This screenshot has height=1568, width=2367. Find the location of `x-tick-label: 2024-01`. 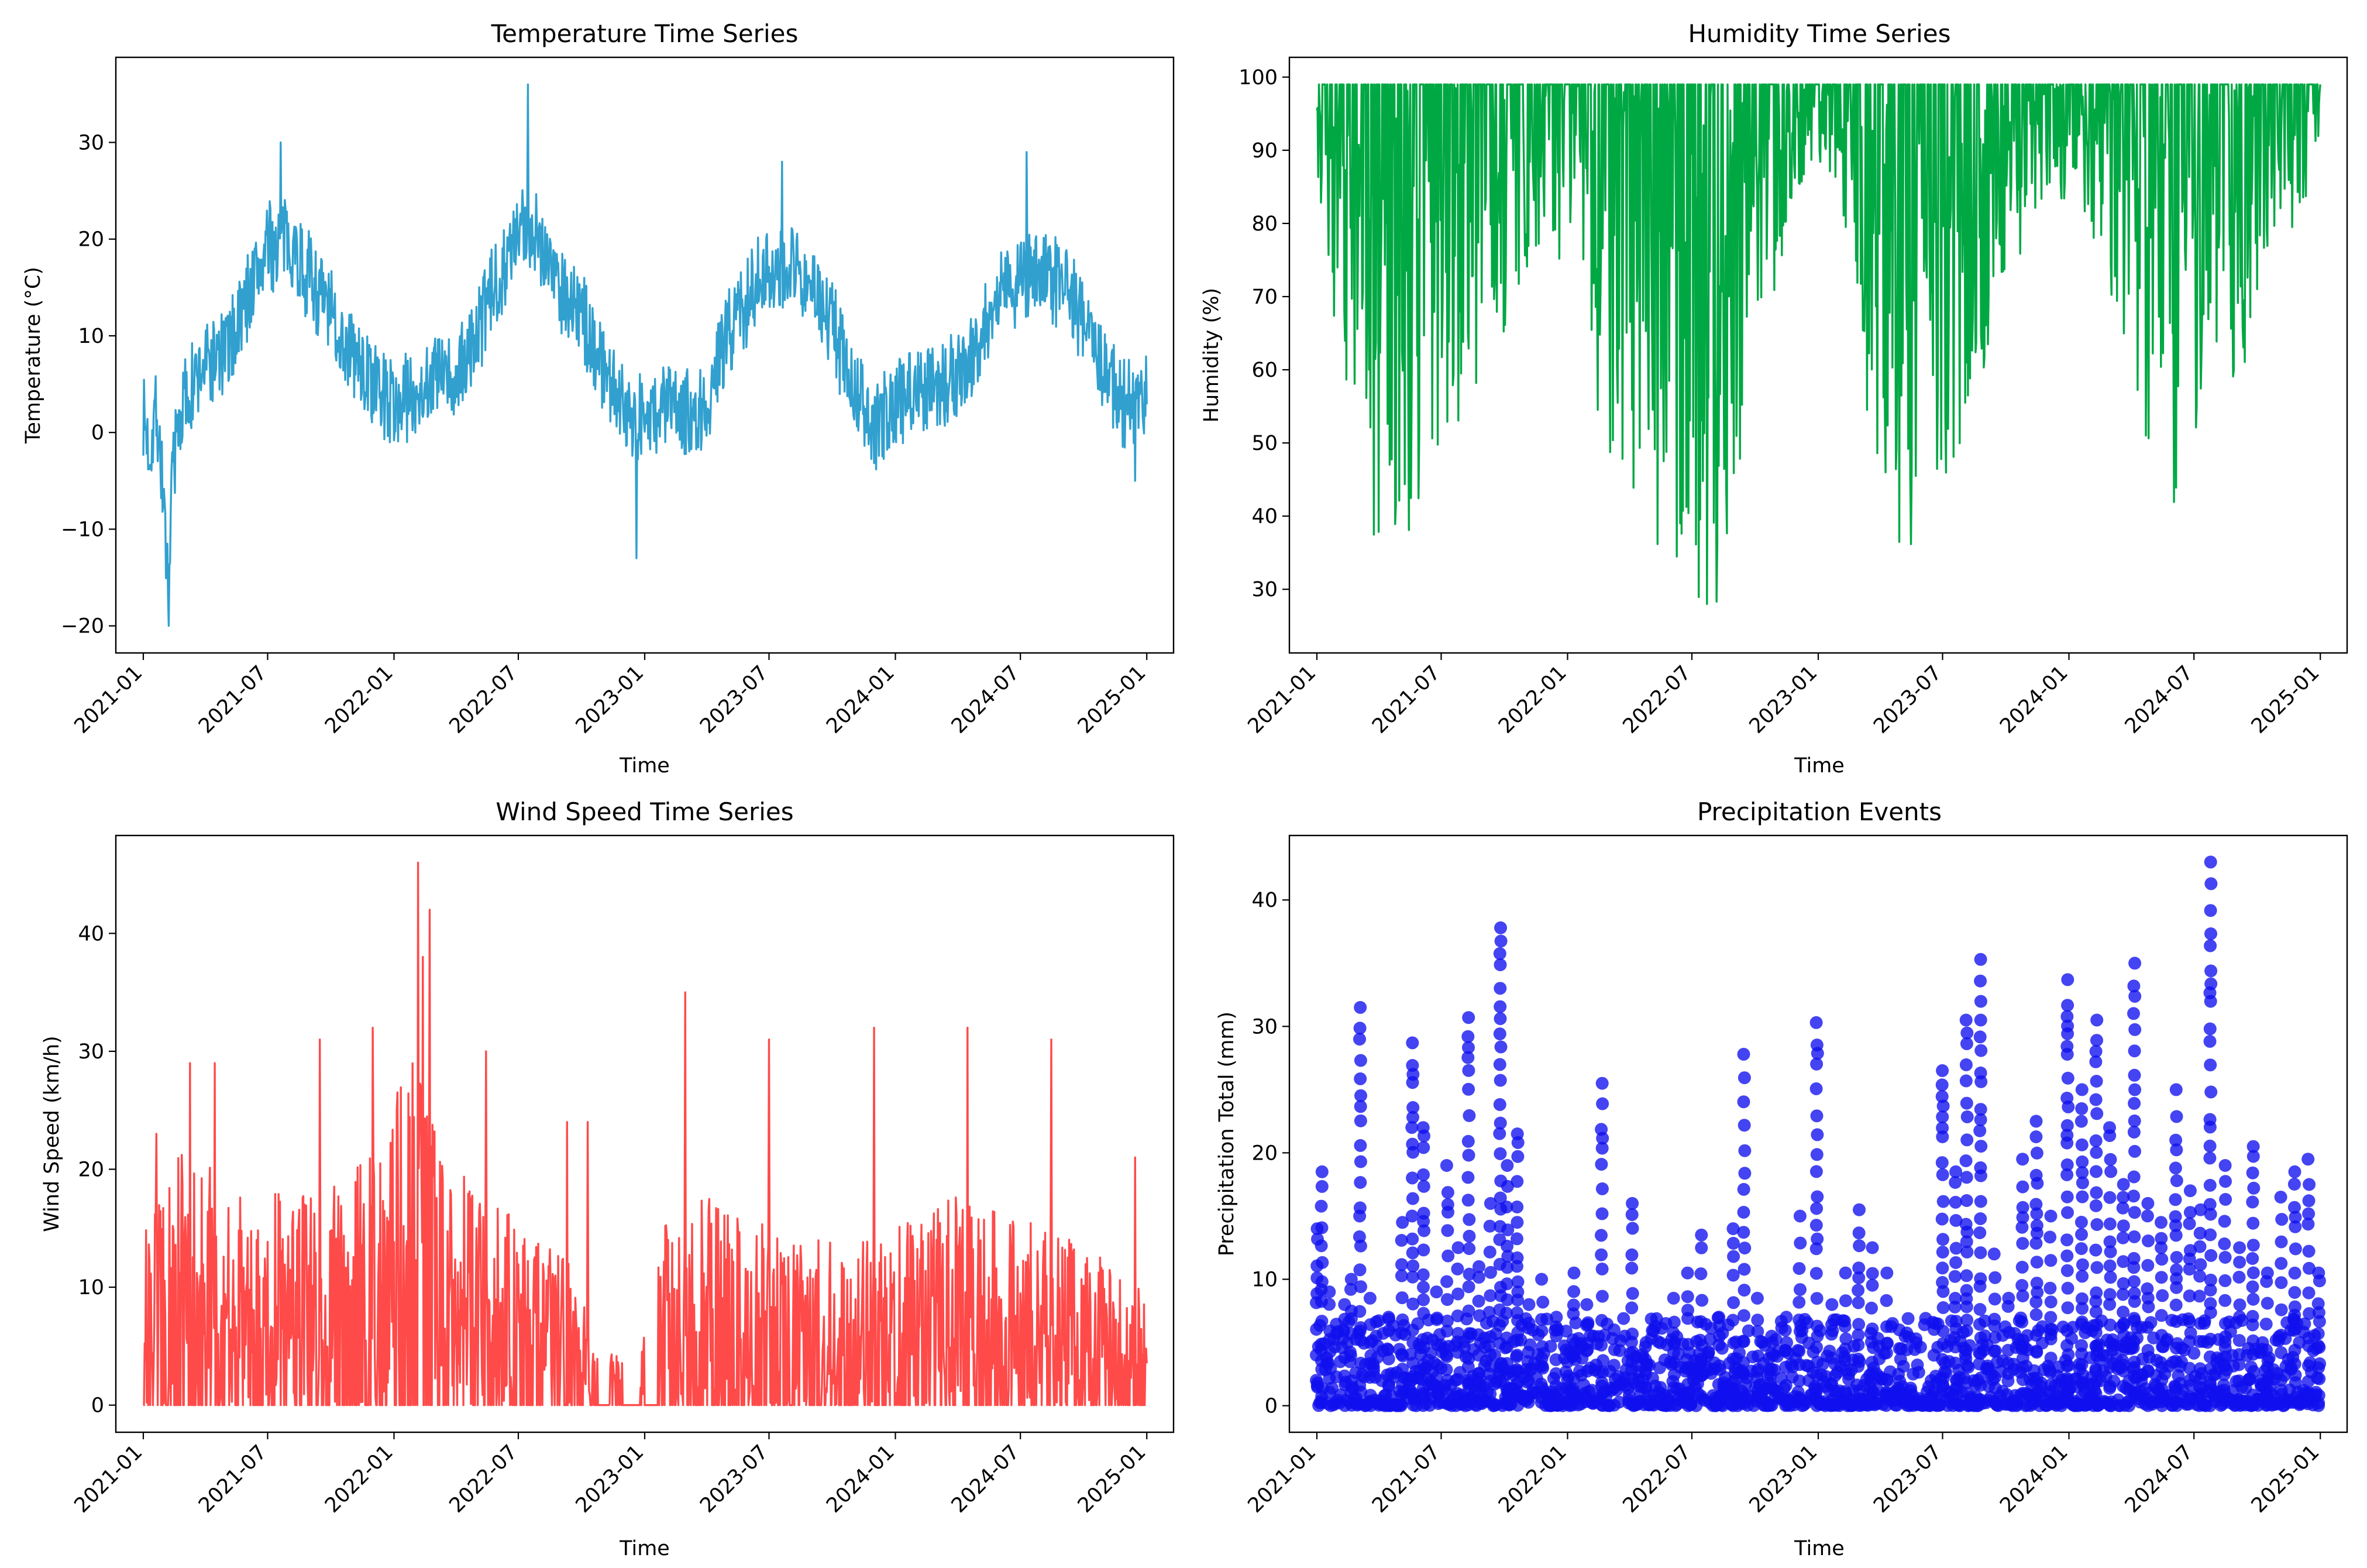

x-tick-label: 2024-01 is located at coordinates (860, 1479).